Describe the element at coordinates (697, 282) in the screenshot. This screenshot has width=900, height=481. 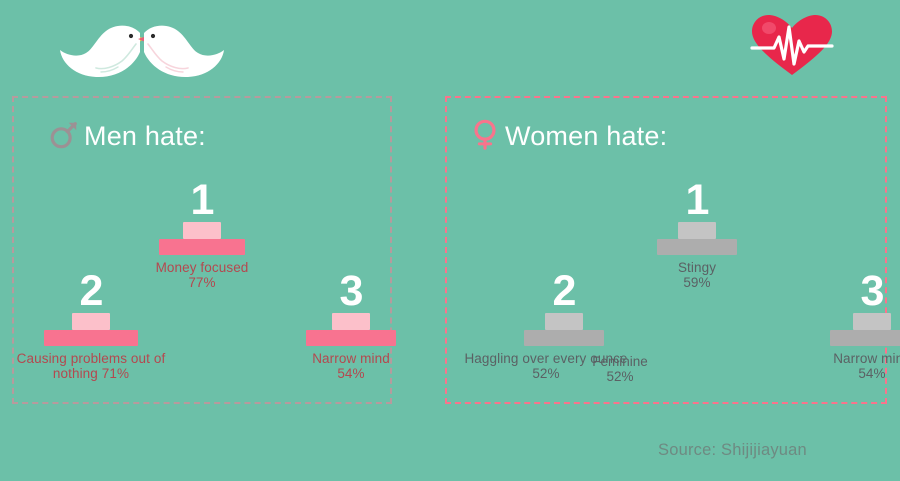
I see `podium-percent: 59%` at that location.